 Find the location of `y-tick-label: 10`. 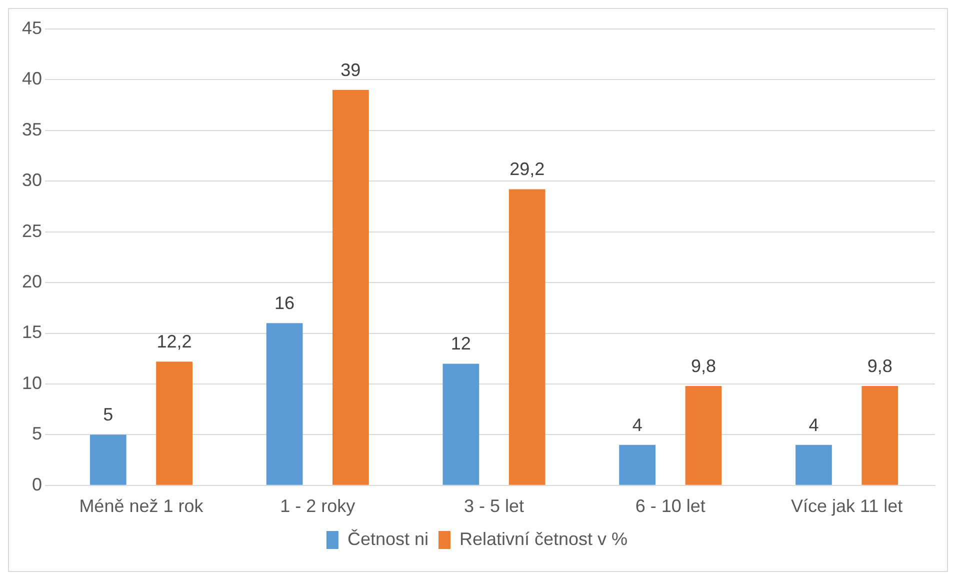

y-tick-label: 10 is located at coordinates (32, 382).